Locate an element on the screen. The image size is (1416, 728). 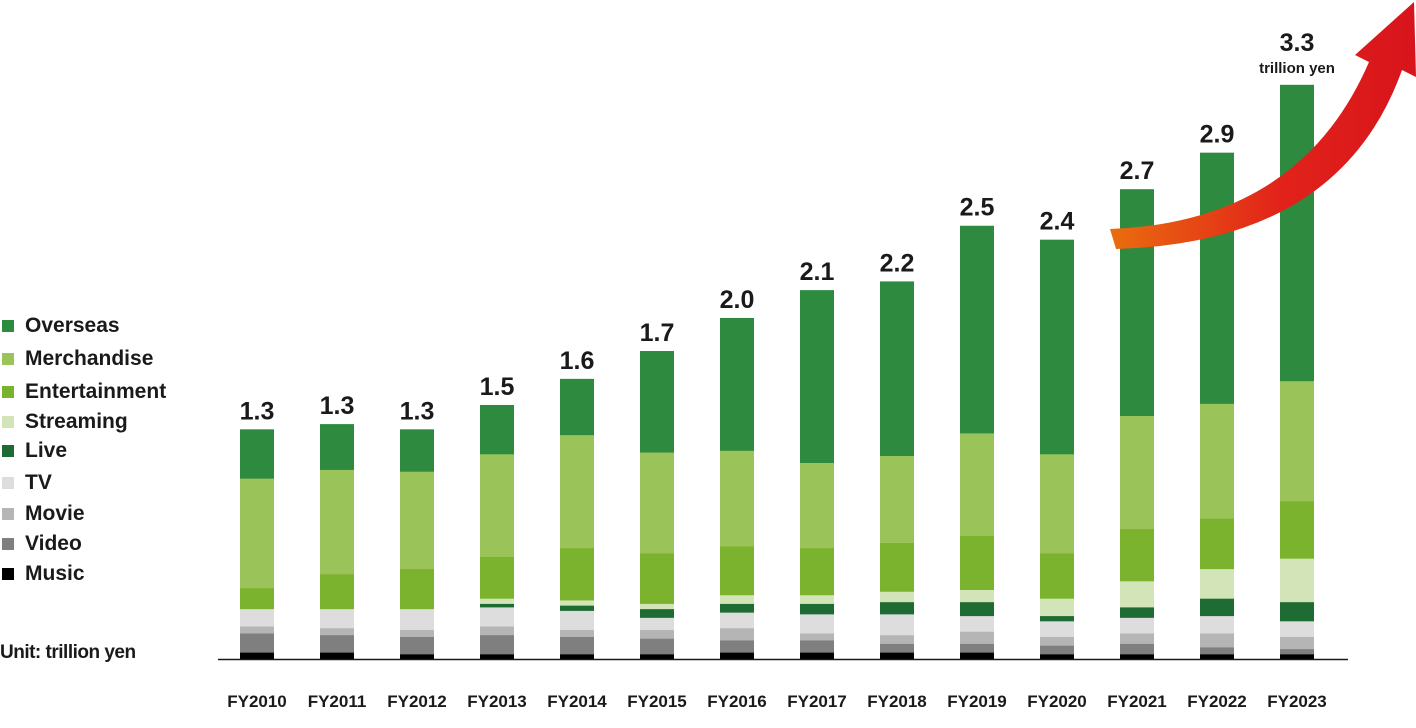
x-tick-label: FY2021 is located at coordinates (1137, 701).